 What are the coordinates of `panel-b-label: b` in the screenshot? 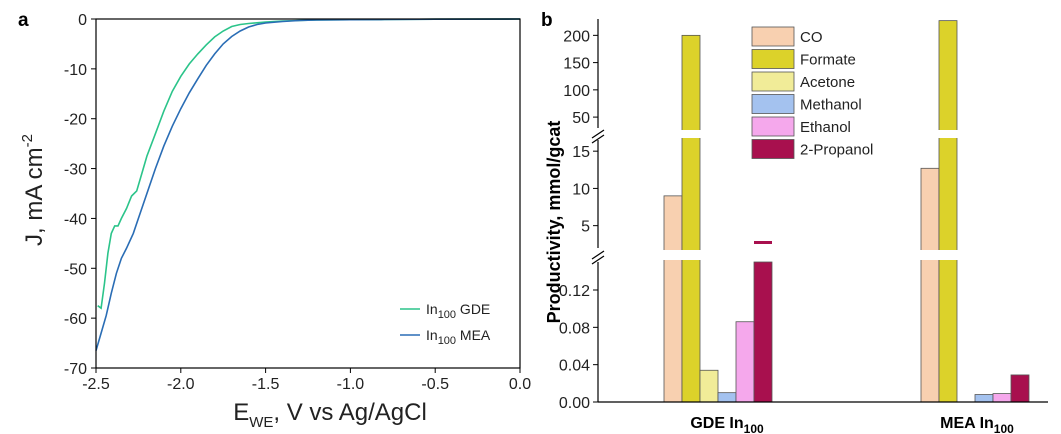 It's located at (547, 20).